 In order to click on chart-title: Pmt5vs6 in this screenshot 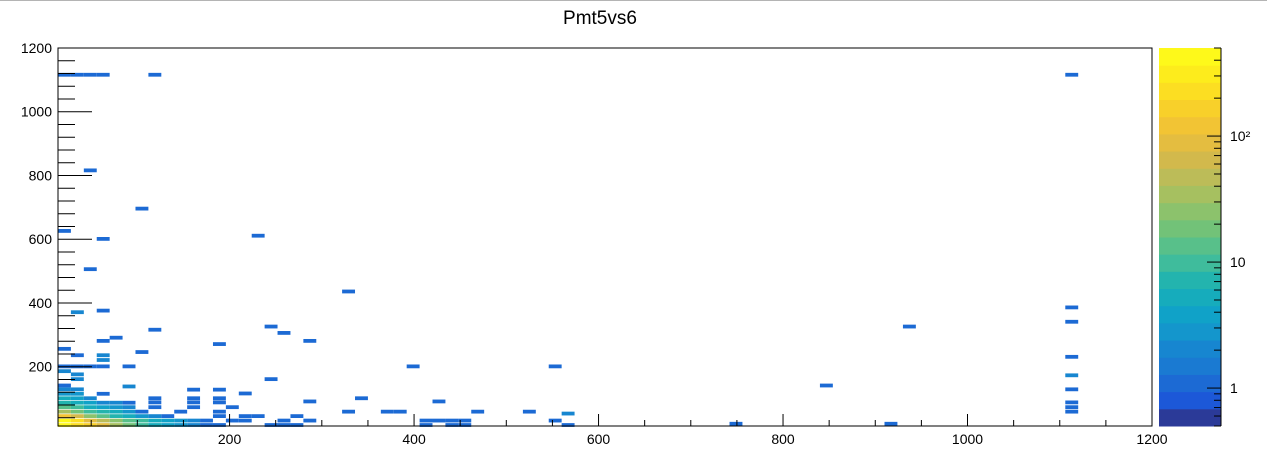, I will do `click(600, 18)`.